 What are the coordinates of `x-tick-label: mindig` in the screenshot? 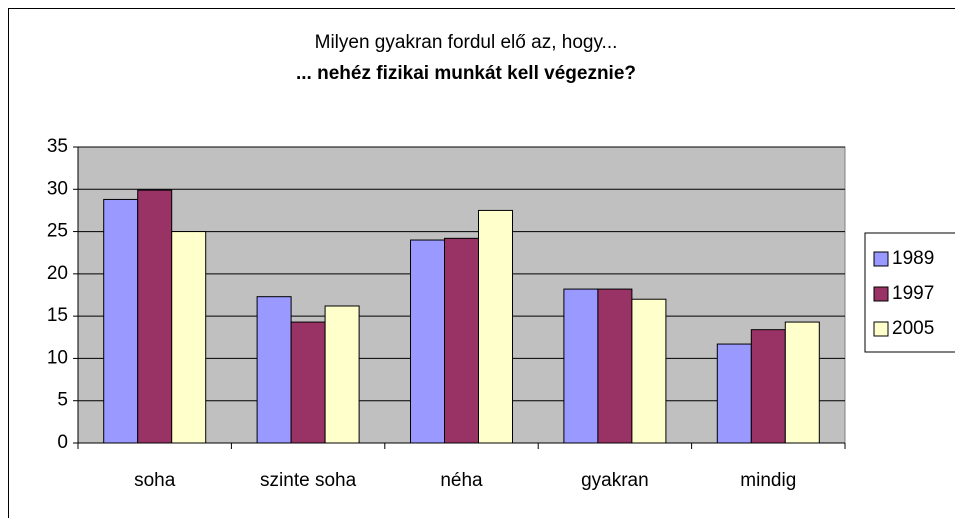 It's located at (768, 480).